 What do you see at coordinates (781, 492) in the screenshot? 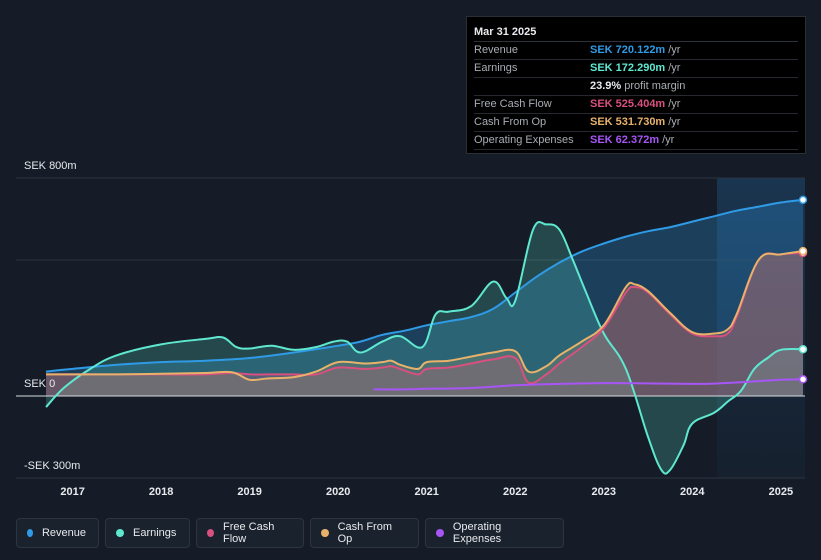
I see `x-tick-label: 2025` at bounding box center [781, 492].